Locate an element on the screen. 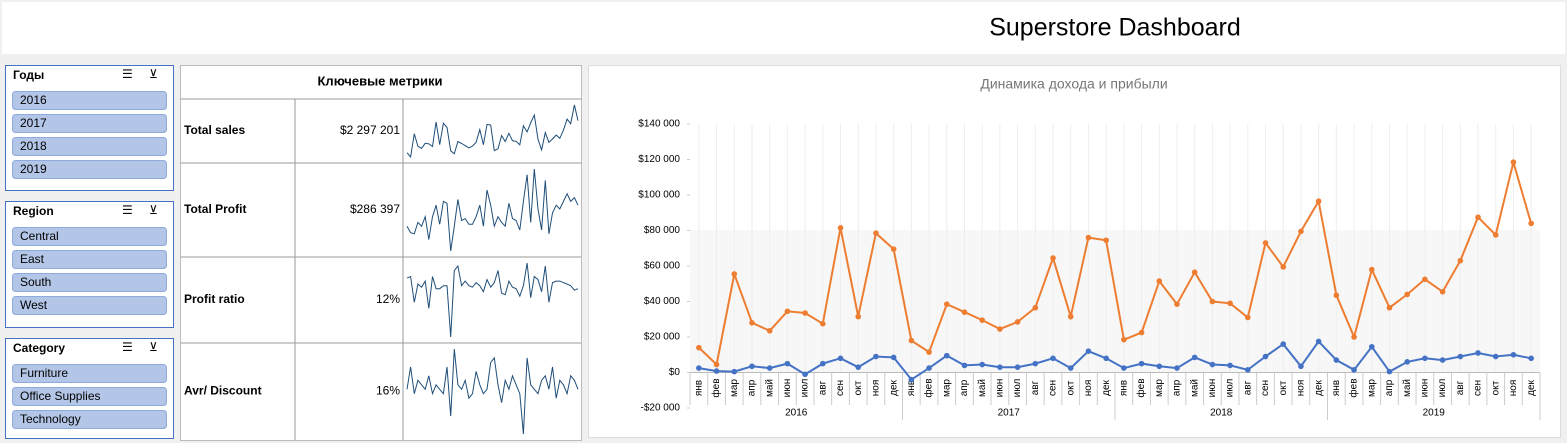 The width and height of the screenshot is (1567, 443). x-tick-label: май is located at coordinates (1194, 388).